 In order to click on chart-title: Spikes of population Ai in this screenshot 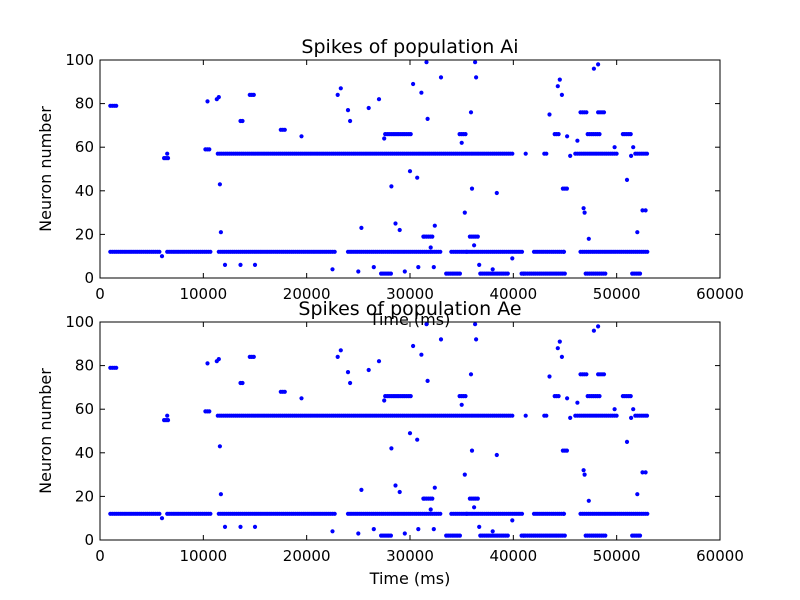, I will do `click(409, 47)`.